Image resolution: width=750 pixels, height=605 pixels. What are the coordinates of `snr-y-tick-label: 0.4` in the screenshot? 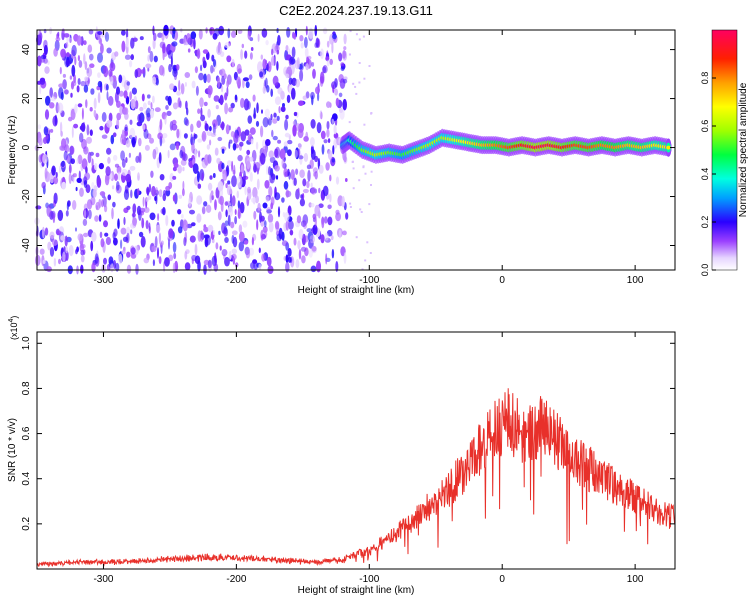 It's located at (26, 478).